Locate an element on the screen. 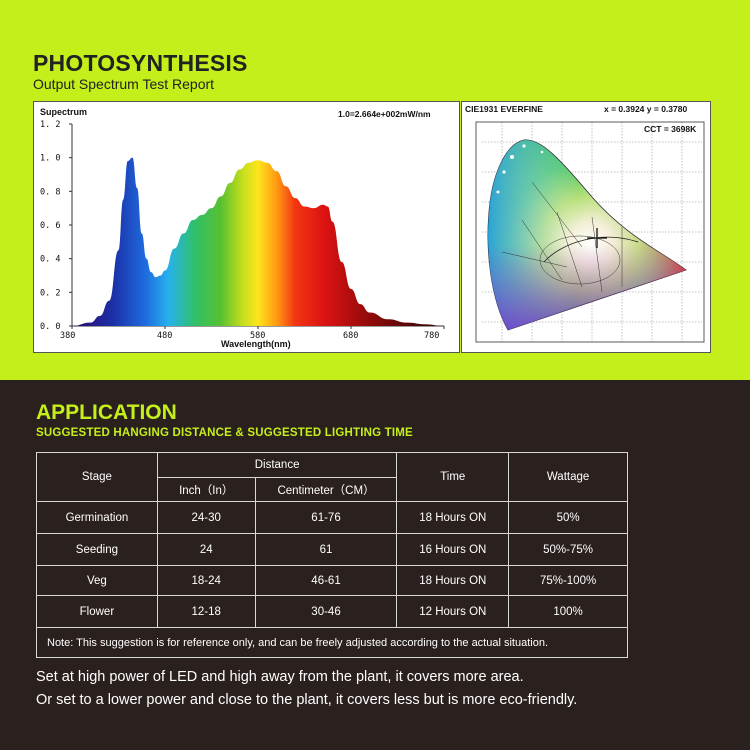  spectrum-area is located at coordinates (258, 241).